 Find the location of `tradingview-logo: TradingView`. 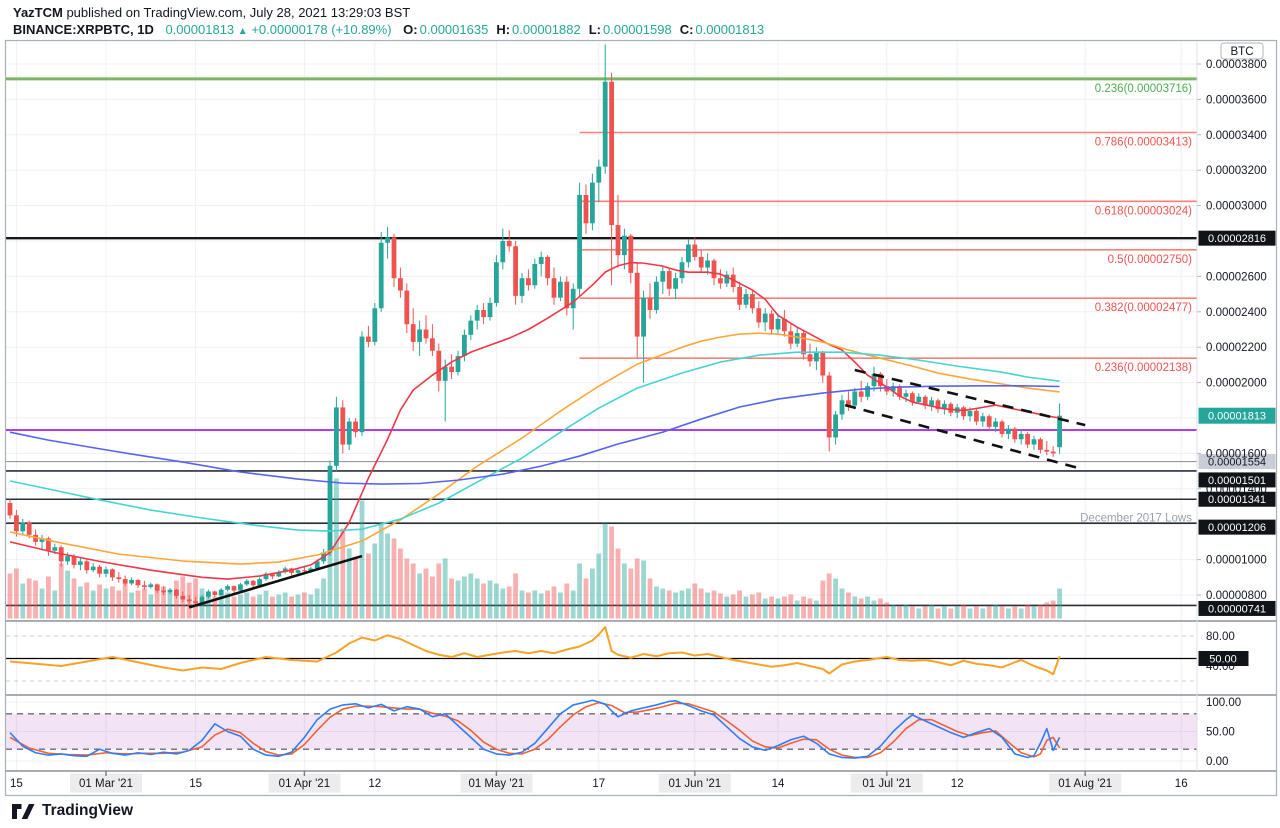

tradingview-logo: TradingView is located at coordinates (72, 811).